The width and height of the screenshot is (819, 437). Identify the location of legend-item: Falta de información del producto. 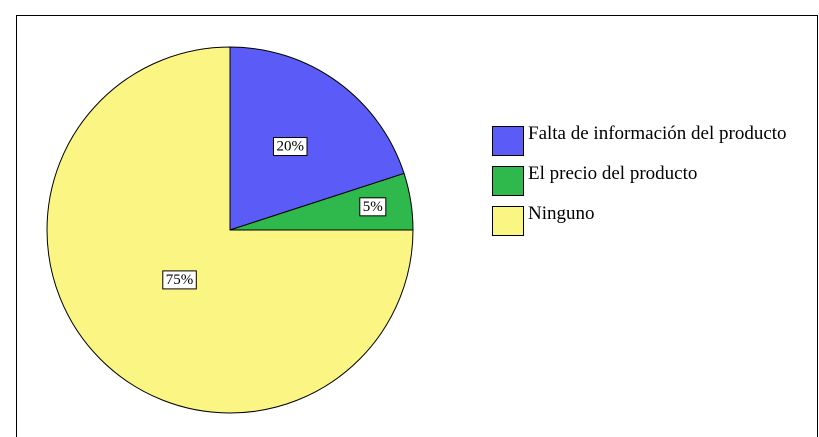
(642, 139).